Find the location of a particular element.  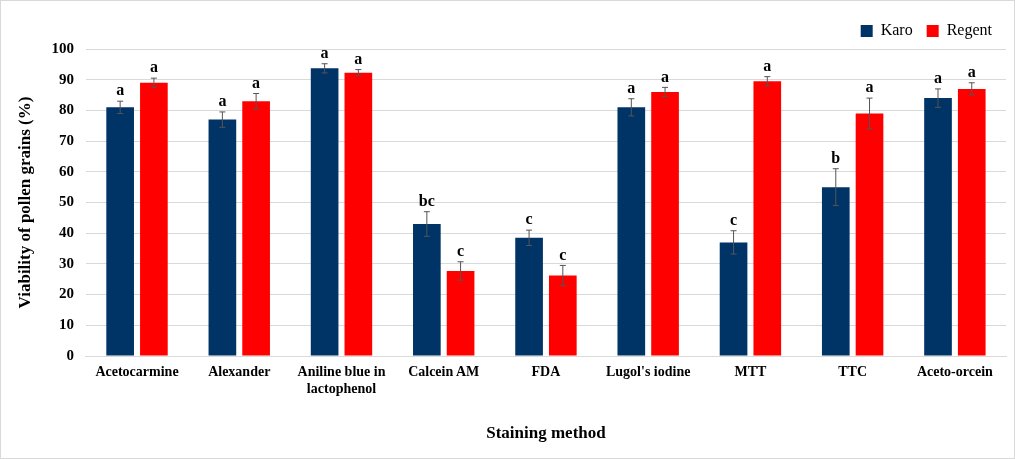

x-tick-label: Alexander is located at coordinates (239, 372).